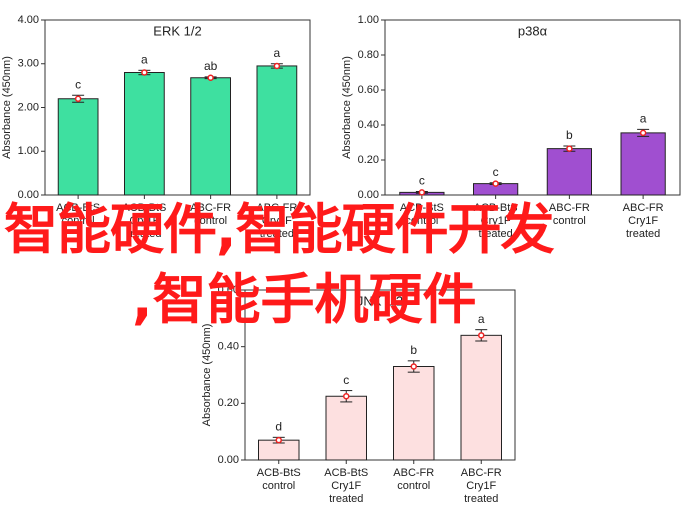  Describe the element at coordinates (368, 55) in the screenshot. I see `y-tick-label: 0.80` at that location.